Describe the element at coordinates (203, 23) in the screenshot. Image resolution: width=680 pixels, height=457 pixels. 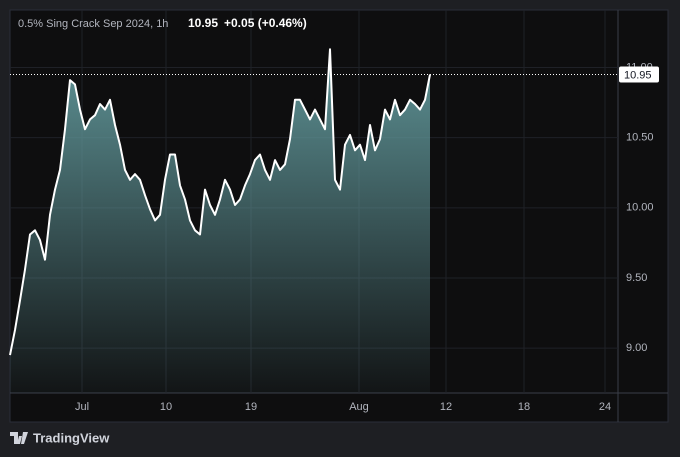
I see `header-price: 10.95` at that location.